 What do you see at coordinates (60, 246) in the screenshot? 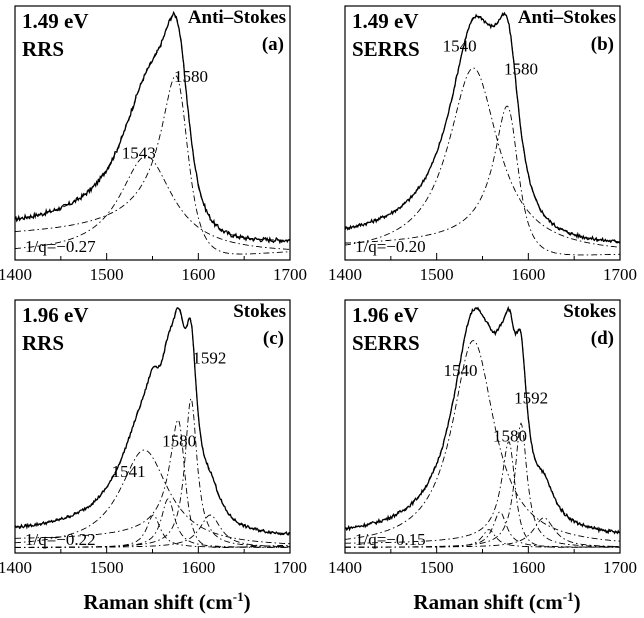
I see `fano-parameter-label: 1/q=−0.27` at bounding box center [60, 246].